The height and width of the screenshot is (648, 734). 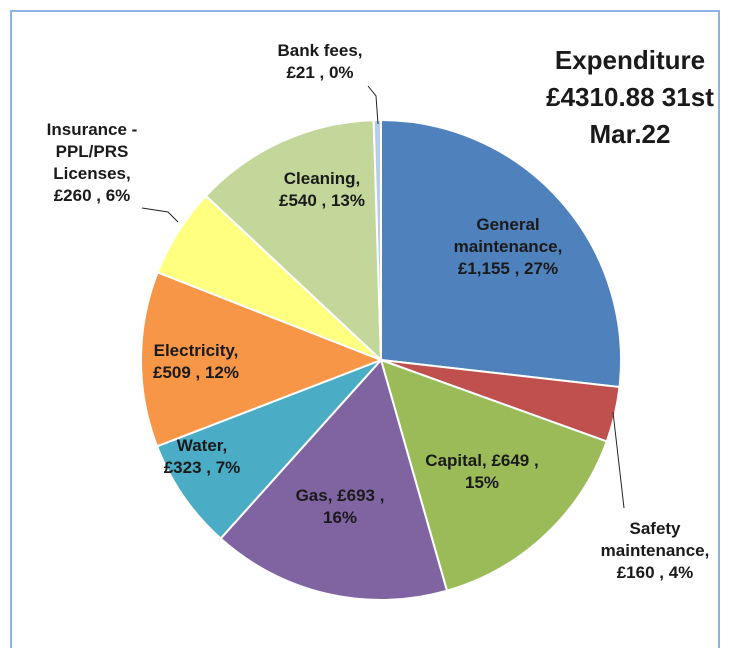 What do you see at coordinates (202, 445) in the screenshot?
I see `category-label: Water,` at bounding box center [202, 445].